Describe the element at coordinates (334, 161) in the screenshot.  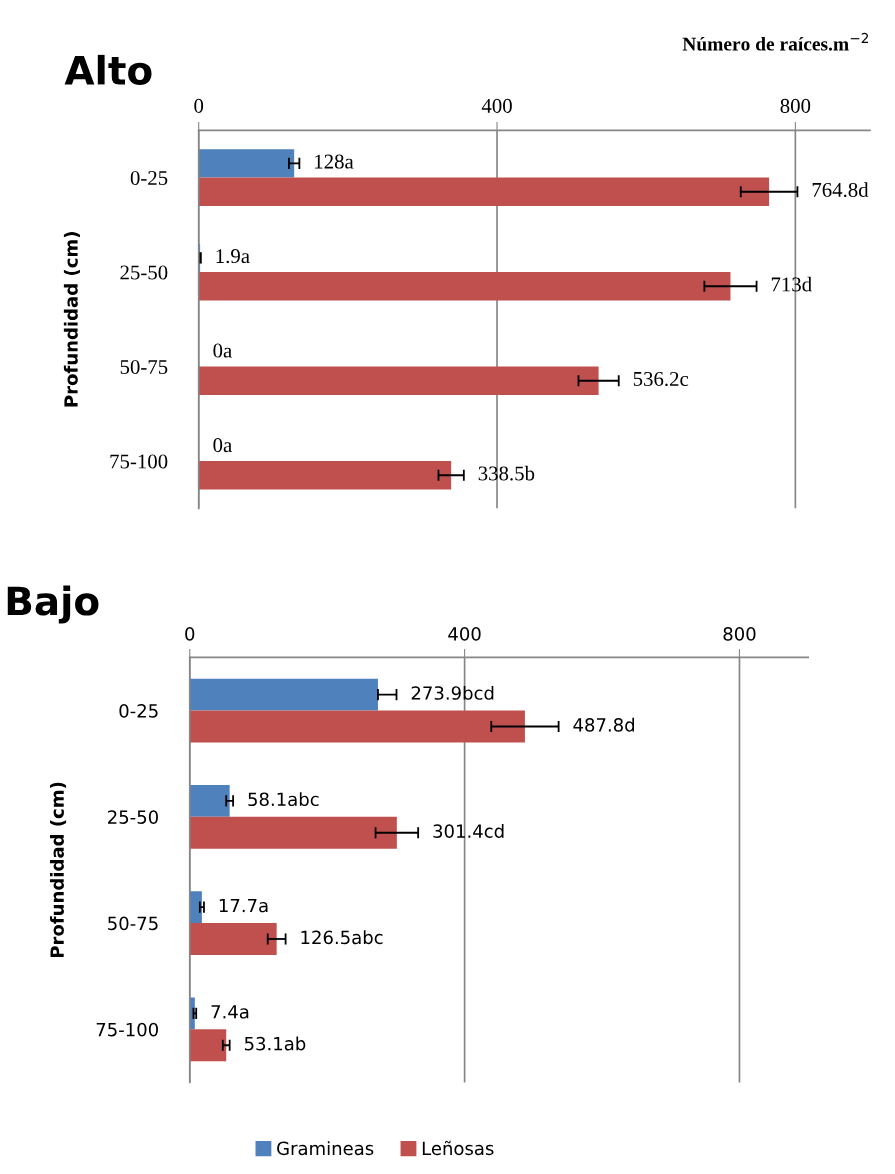
I see `data-label: 128a` at that location.